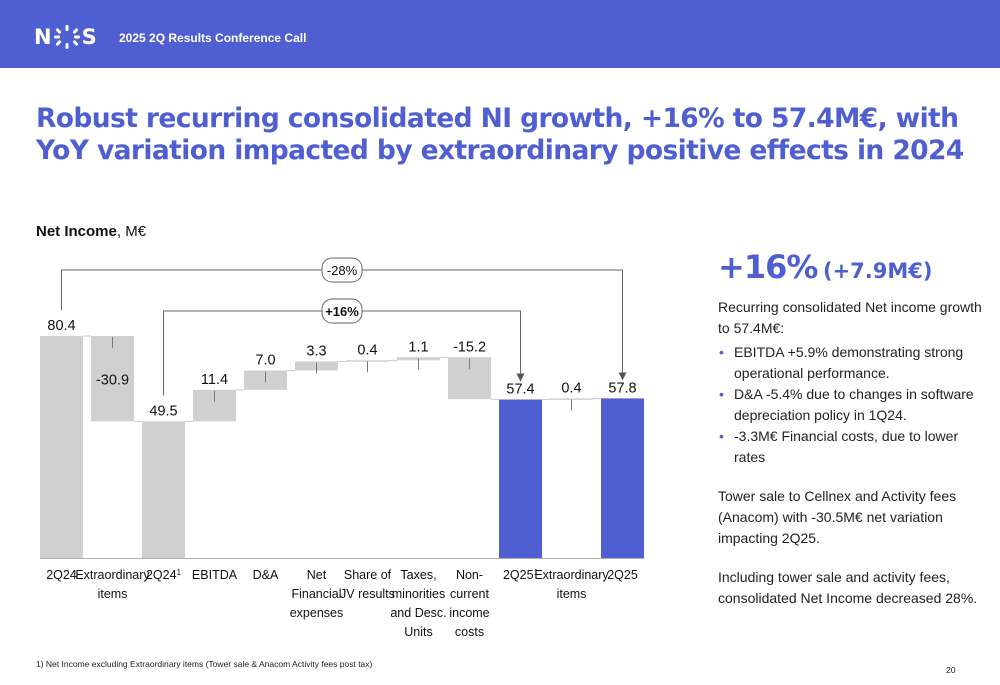 This screenshot has height=685, width=1000. Describe the element at coordinates (164, 575) in the screenshot. I see `category-label: 2Q241` at that location.